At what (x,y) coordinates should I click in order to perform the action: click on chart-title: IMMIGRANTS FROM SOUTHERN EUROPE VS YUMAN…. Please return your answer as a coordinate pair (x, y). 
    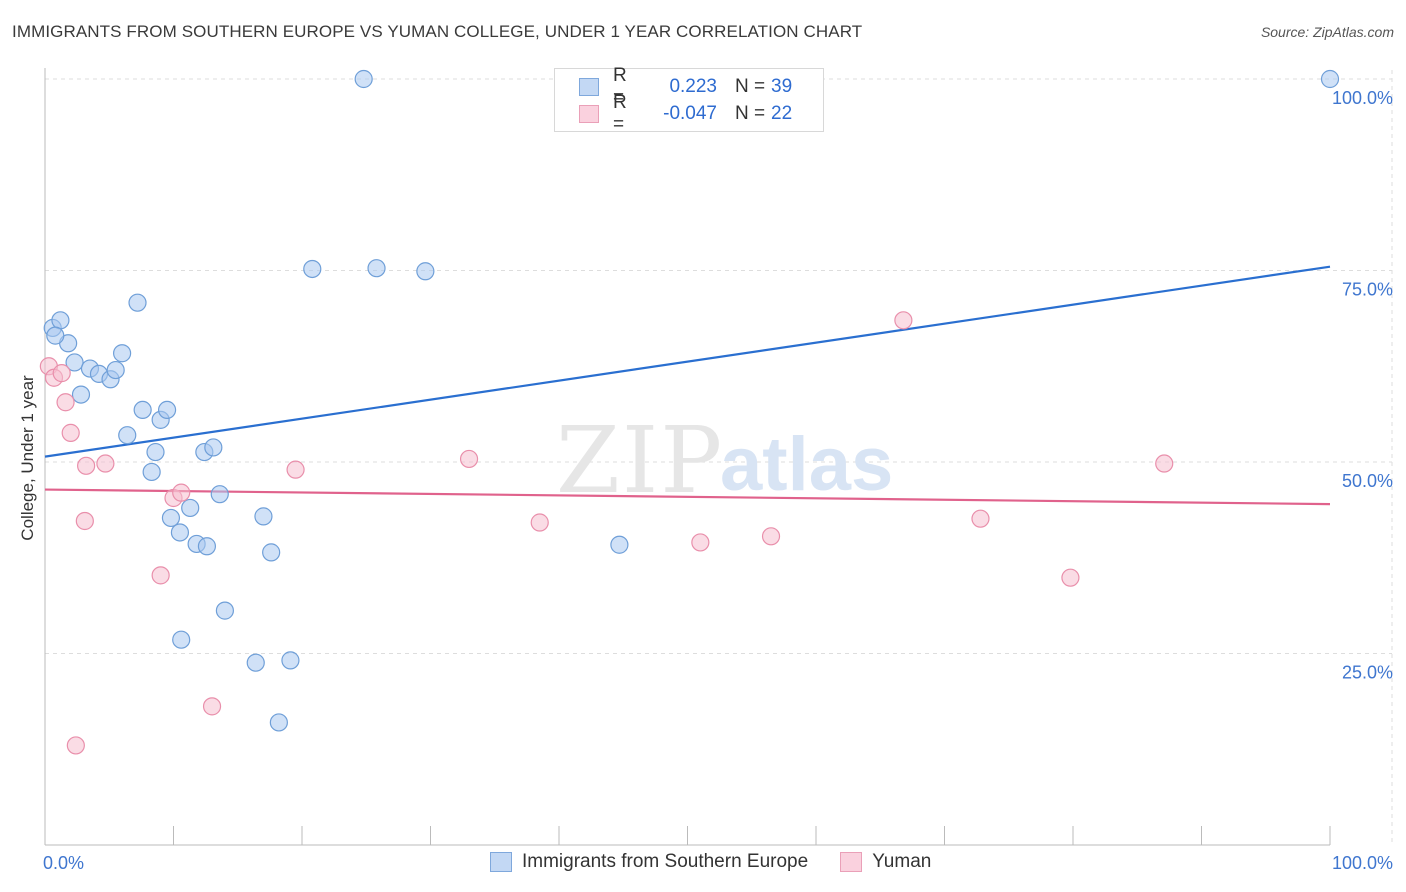
    Looking at the image, I should click on (437, 31).